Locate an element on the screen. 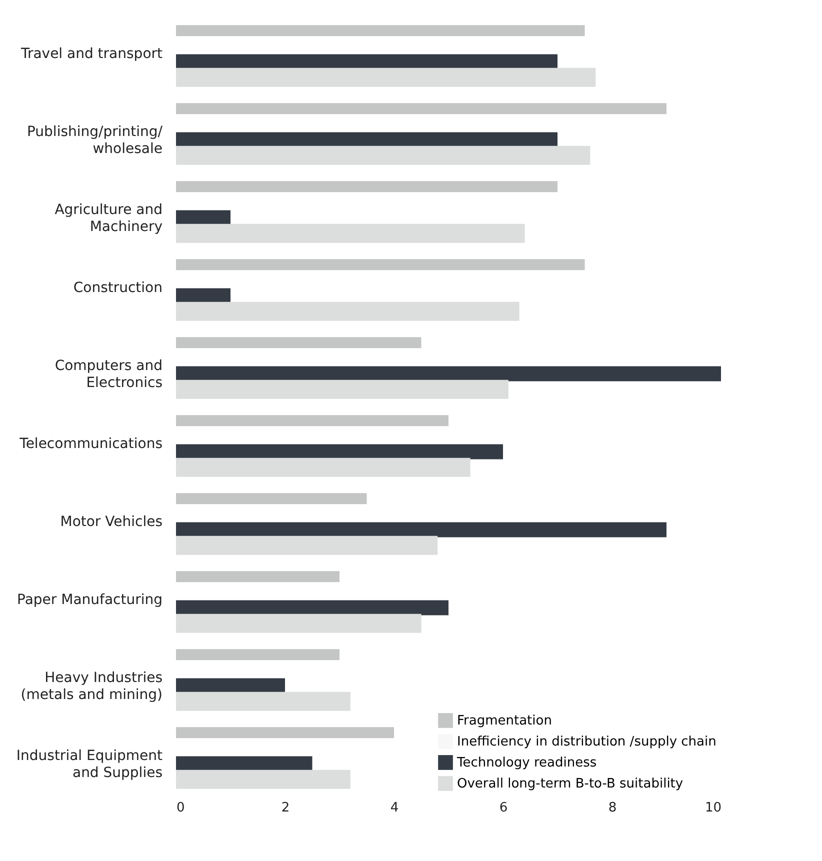 The height and width of the screenshot is (861, 822). y-tick-label: Telecommunications is located at coordinates (90, 444).